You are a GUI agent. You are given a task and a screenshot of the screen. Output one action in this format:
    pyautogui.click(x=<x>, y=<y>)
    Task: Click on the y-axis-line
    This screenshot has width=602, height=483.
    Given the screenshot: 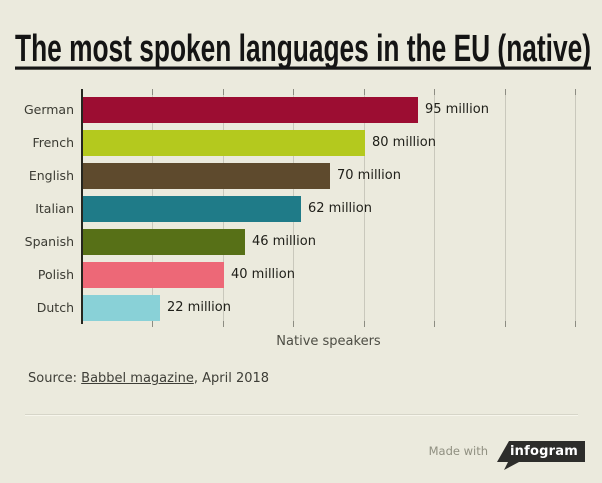 What is the action you would take?
    pyautogui.click(x=82, y=206)
    